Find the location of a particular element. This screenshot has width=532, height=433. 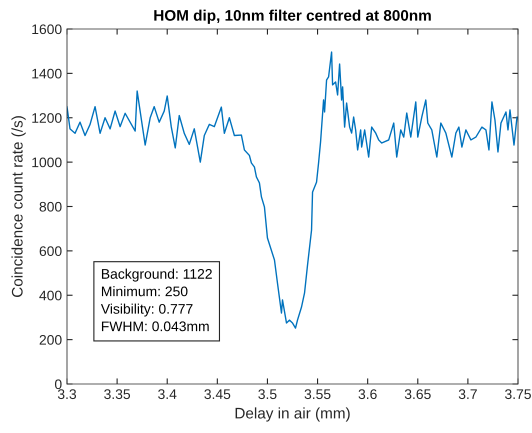

x-tick-label: 3.6 is located at coordinates (367, 394).